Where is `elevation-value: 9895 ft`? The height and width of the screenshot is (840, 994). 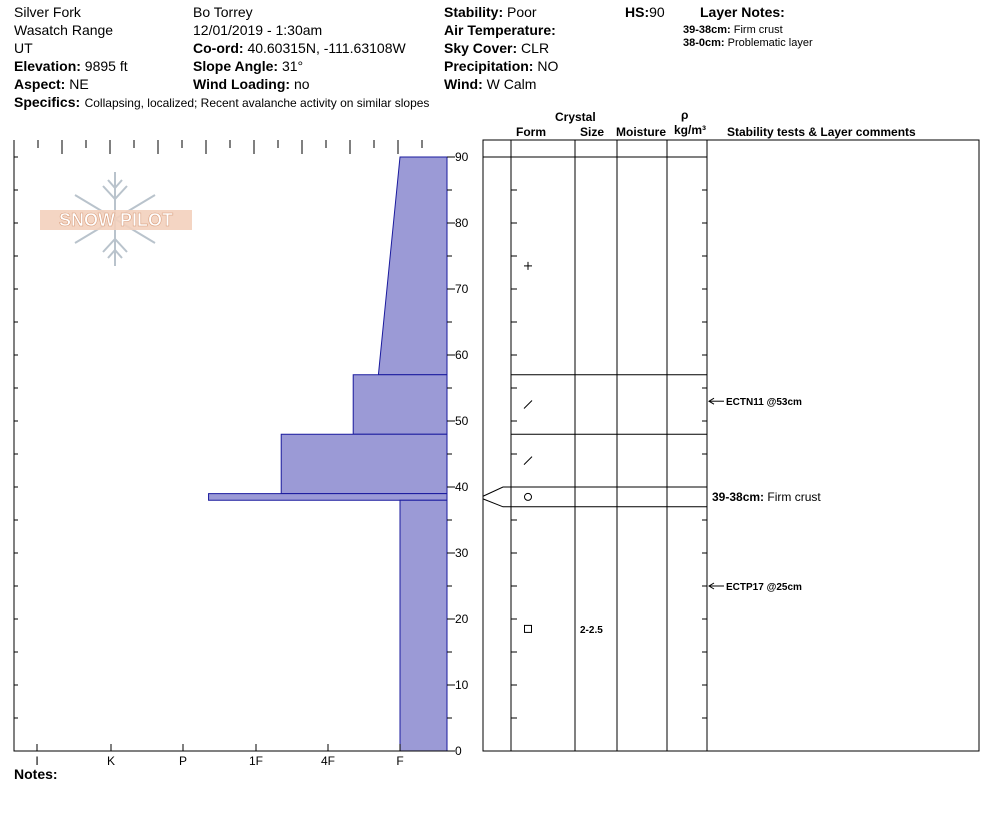 elevation-value: 9895 ft is located at coordinates (106, 66).